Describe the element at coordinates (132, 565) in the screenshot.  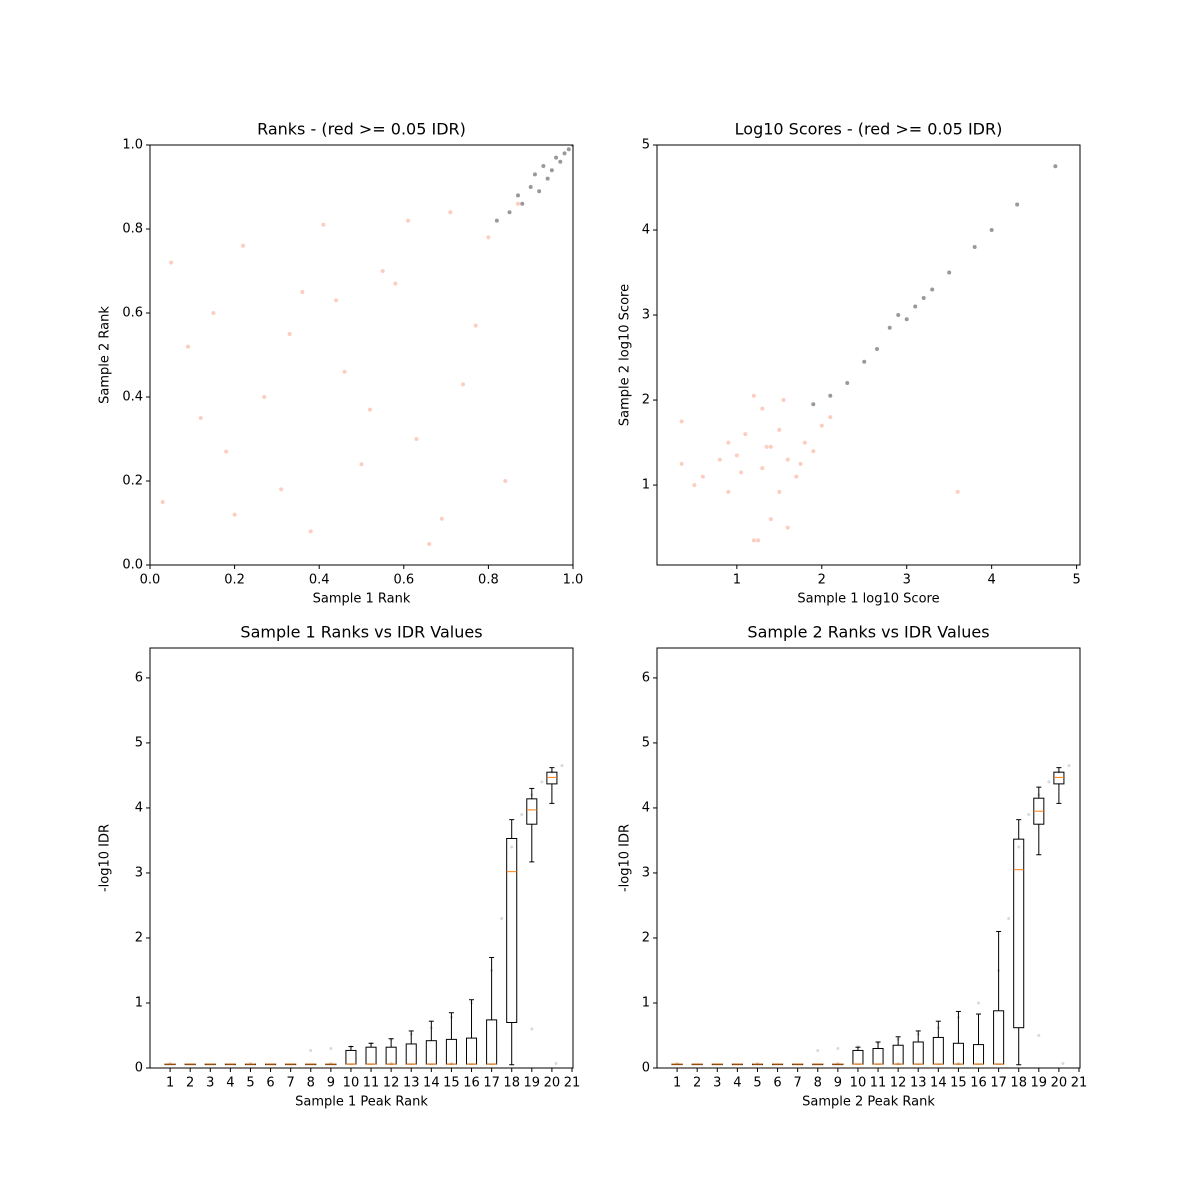
I see `y-tick-label: 0.0` at that location.